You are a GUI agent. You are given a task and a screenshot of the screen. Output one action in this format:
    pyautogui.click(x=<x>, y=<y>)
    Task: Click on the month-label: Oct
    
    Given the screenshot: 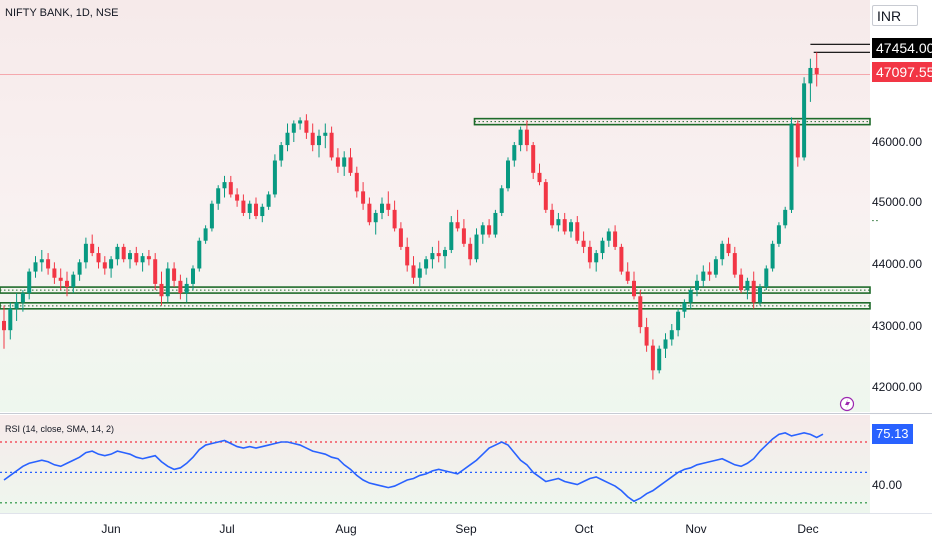 What is the action you would take?
    pyautogui.click(x=584, y=529)
    